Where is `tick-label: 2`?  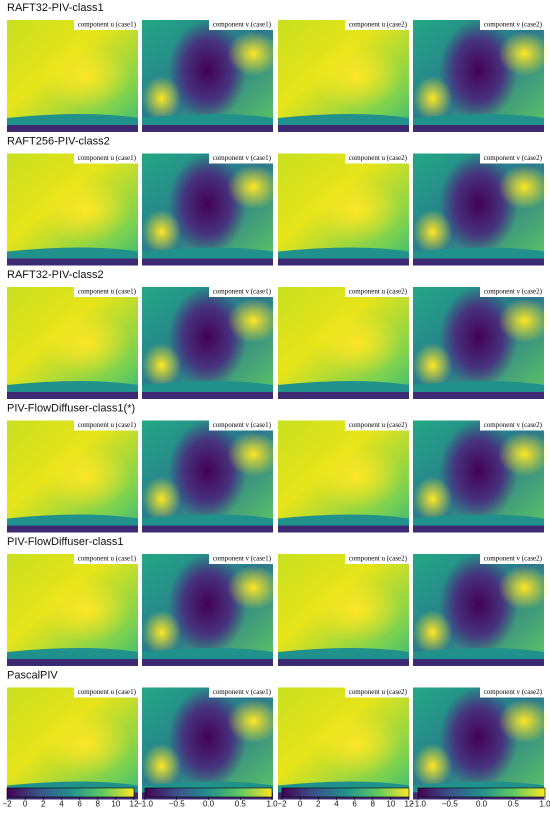 tick-label: 2 is located at coordinates (43, 804).